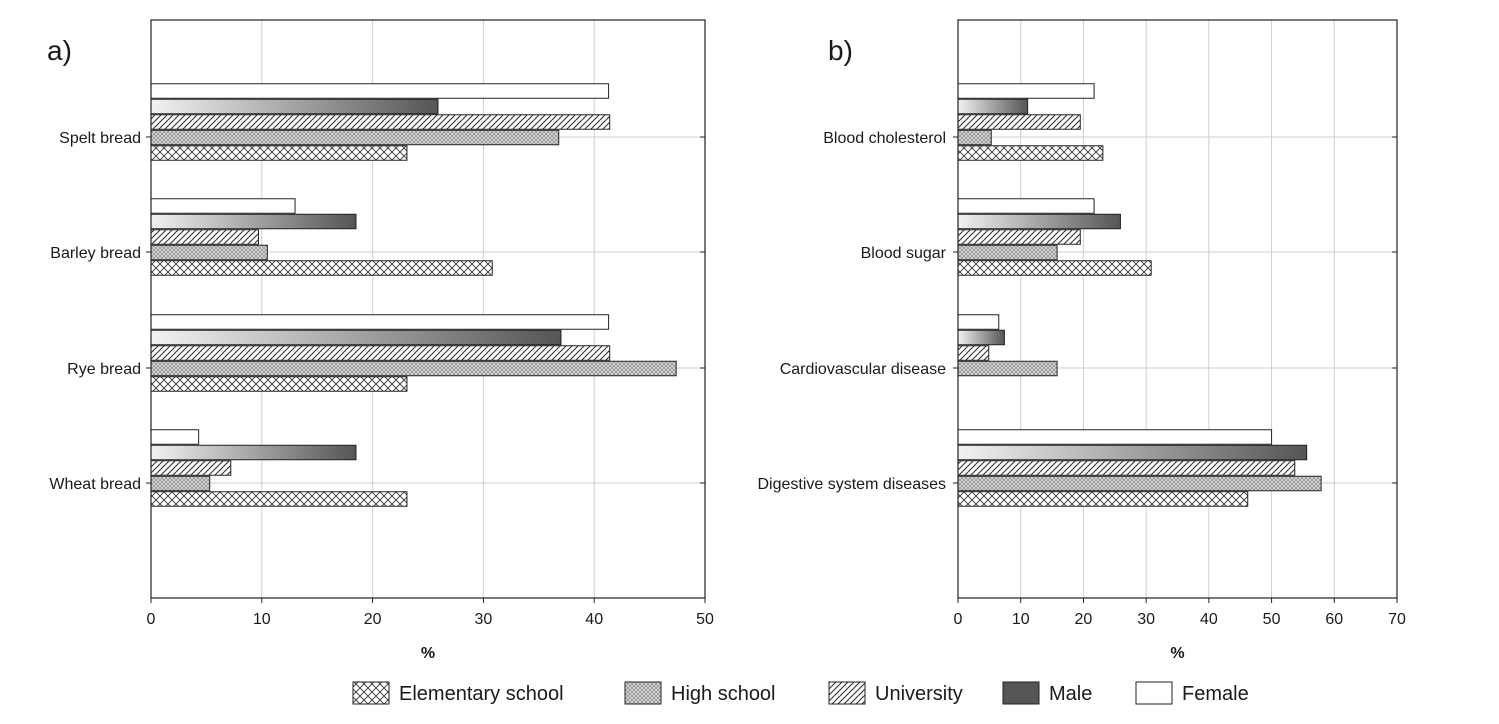 The width and height of the screenshot is (1499, 724). I want to click on legend-item: High school, so click(700, 693).